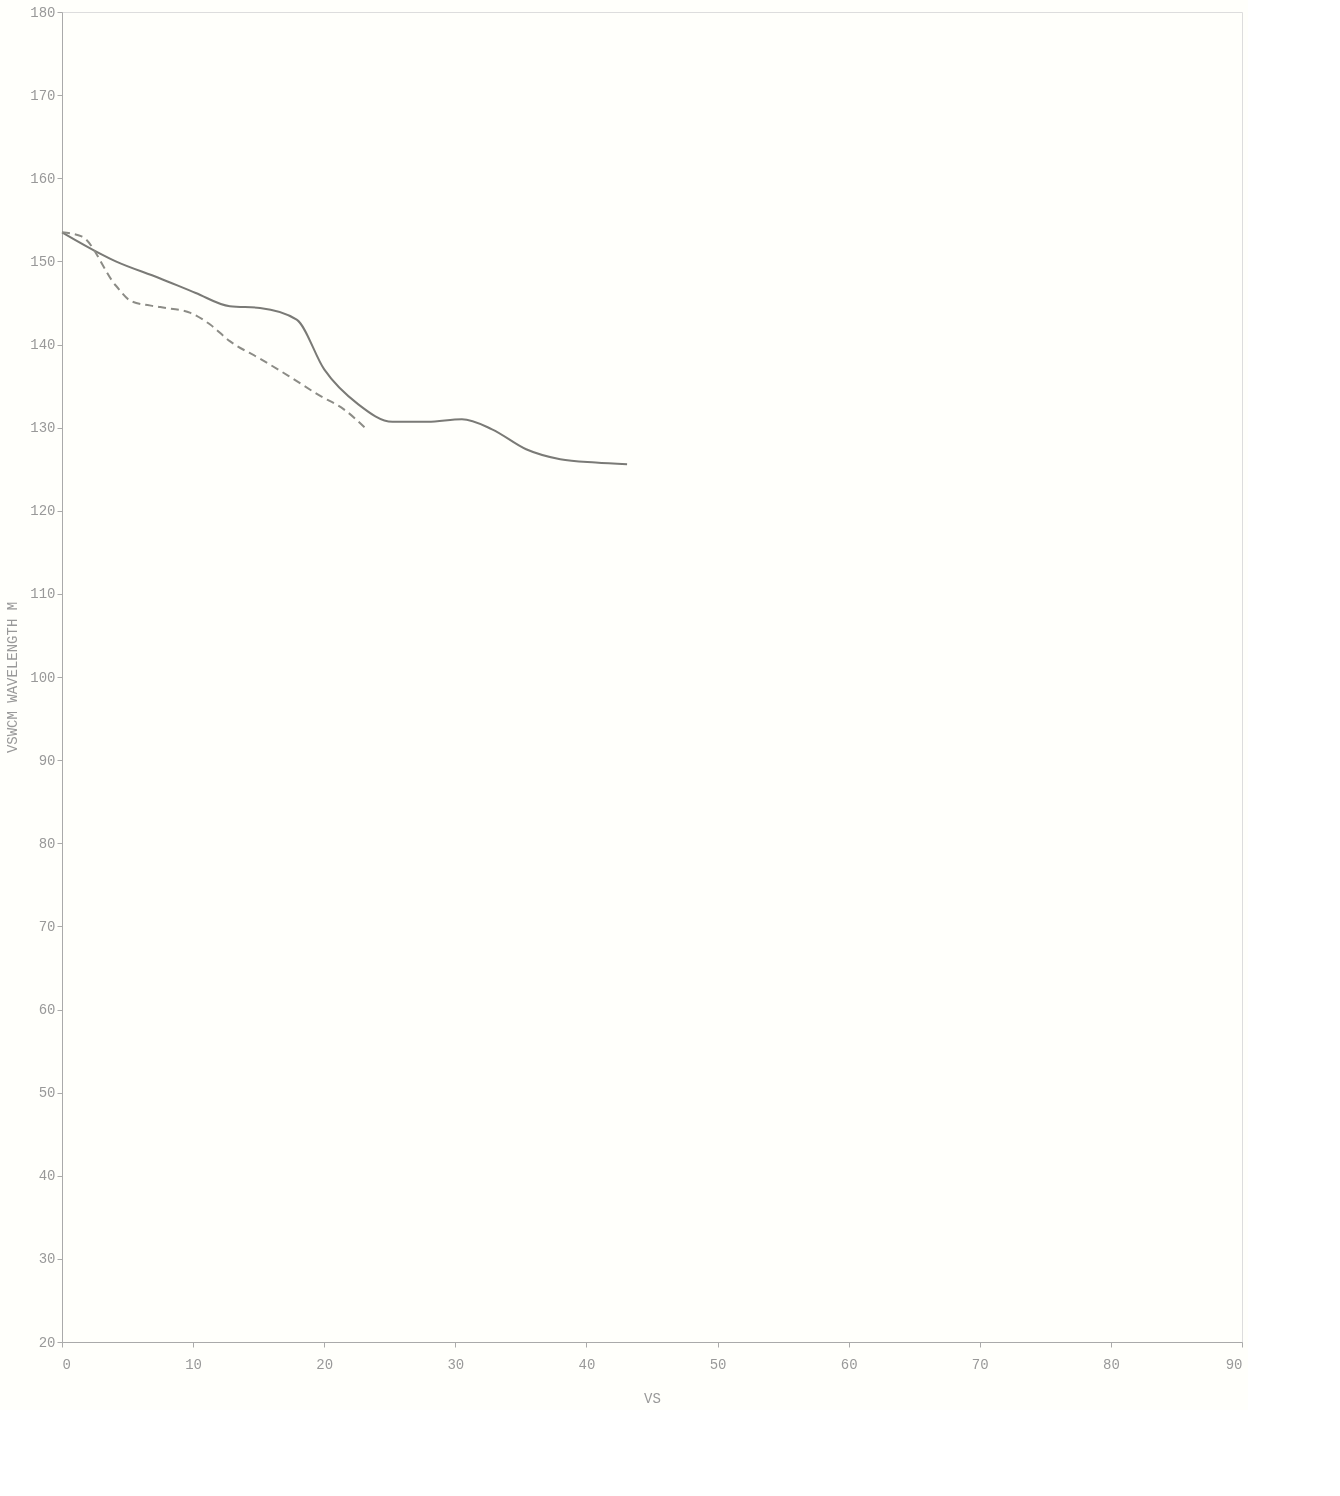 The image size is (1340, 1496). What do you see at coordinates (47, 1093) in the screenshot?
I see `y-tick-label: 50` at bounding box center [47, 1093].